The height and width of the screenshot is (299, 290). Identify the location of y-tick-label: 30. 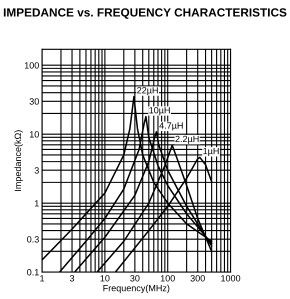
(34, 101).